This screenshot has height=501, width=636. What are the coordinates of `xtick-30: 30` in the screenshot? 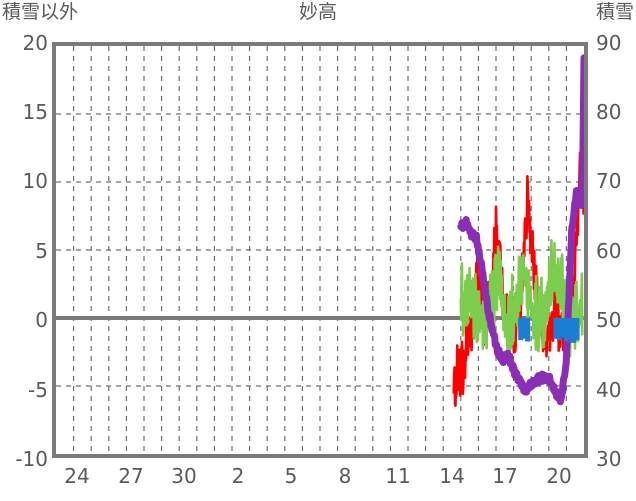 It's located at (184, 476).